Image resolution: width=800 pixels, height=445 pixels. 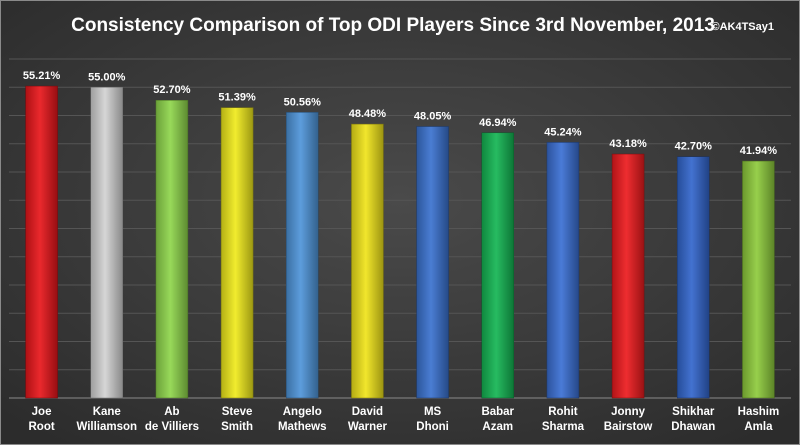 What do you see at coordinates (237, 412) in the screenshot?
I see `category-label: Steve` at bounding box center [237, 412].